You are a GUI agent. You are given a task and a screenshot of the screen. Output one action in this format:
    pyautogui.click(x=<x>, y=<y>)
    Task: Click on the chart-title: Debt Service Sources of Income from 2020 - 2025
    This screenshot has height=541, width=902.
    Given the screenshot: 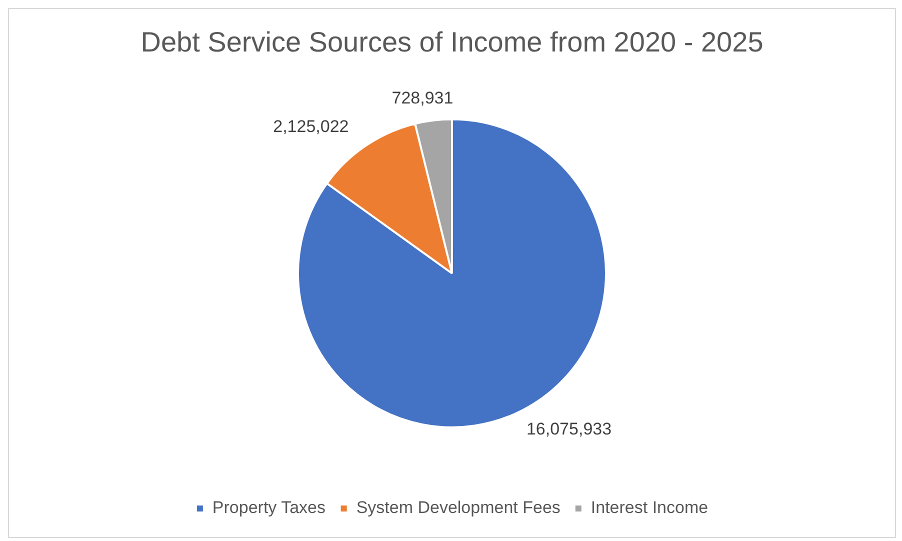 What is the action you would take?
    pyautogui.click(x=452, y=42)
    